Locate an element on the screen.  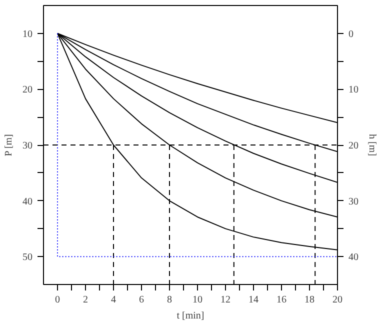
x-axis-title: t [min] is located at coordinates (190, 316).